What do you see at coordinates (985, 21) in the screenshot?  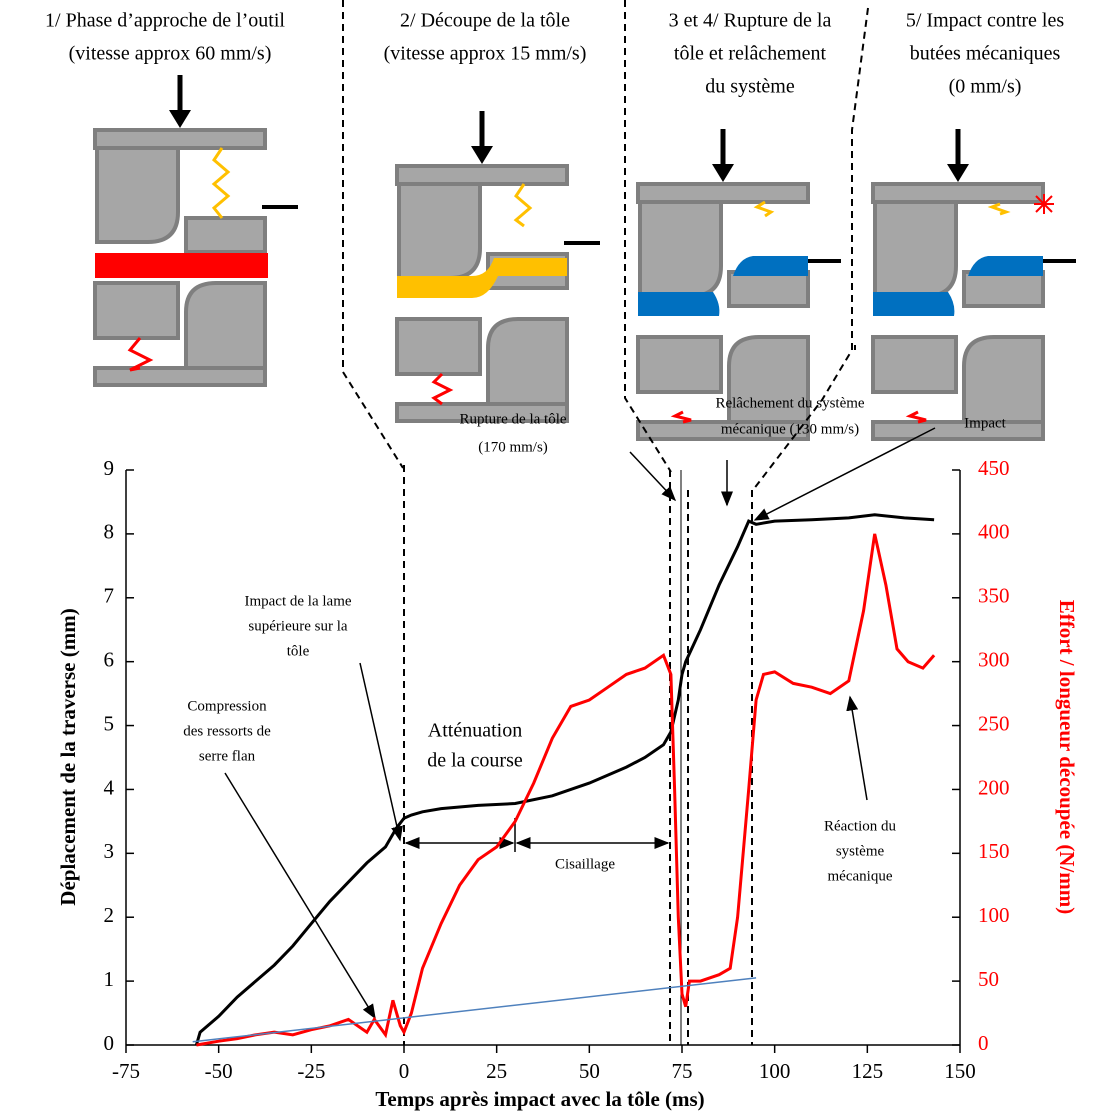 I see `phase-title: 5/ Impact contre les` at bounding box center [985, 21].